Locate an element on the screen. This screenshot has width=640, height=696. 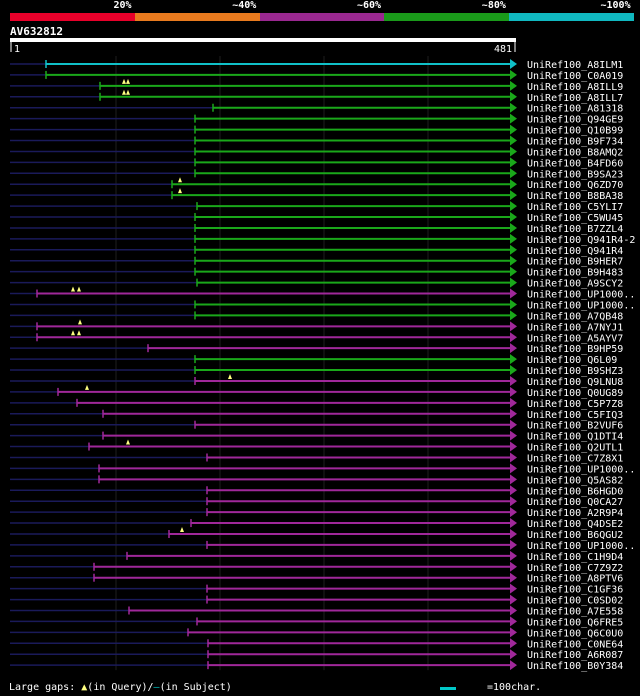
hit-label: UniRef100_A8PTV6 is located at coordinates (575, 579).